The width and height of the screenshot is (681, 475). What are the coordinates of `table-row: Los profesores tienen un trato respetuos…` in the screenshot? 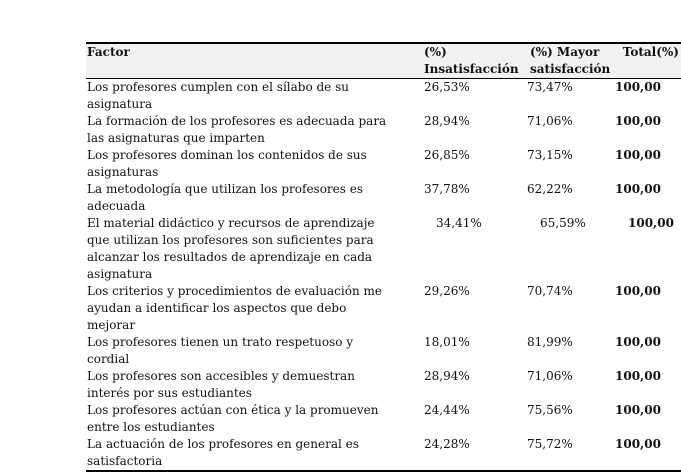 It's located at (383, 351).